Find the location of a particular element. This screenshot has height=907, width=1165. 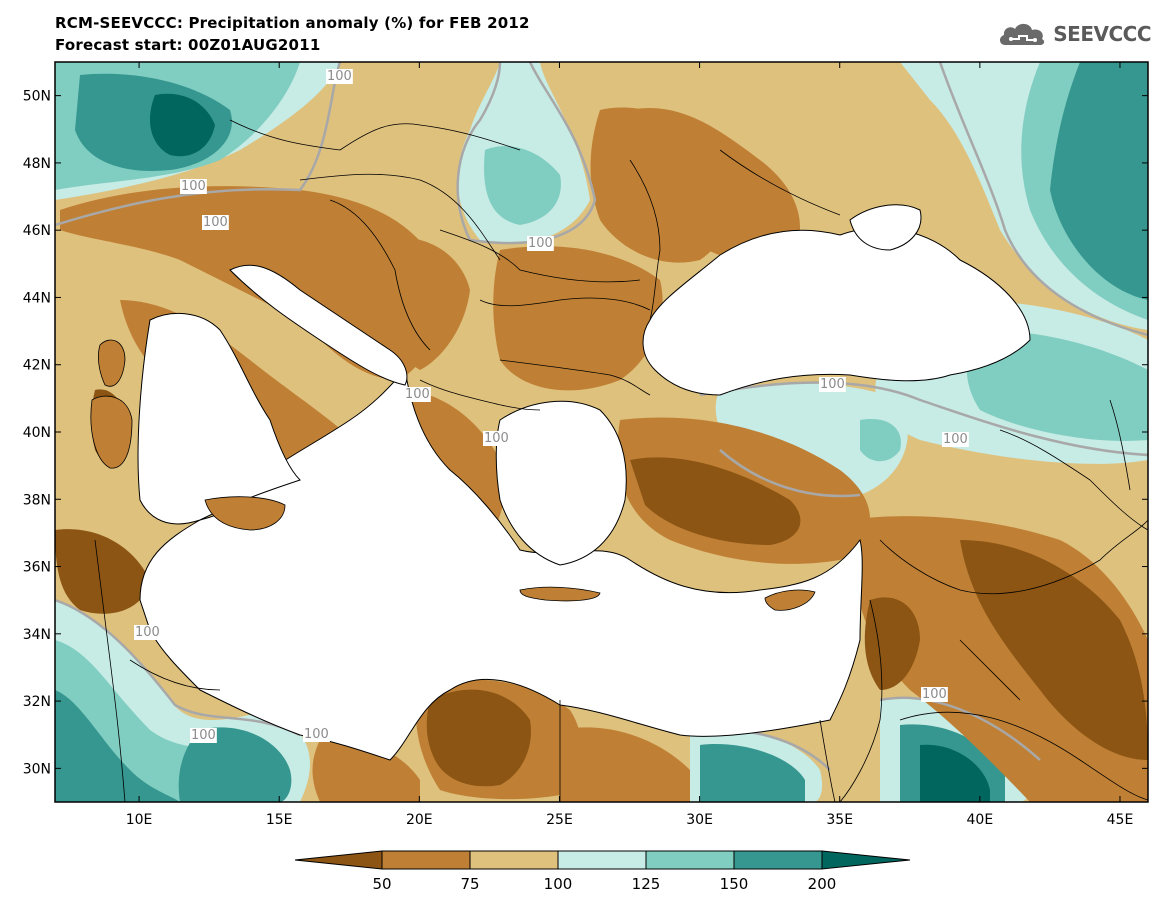

colorbar-extend-high is located at coordinates (866, 860).